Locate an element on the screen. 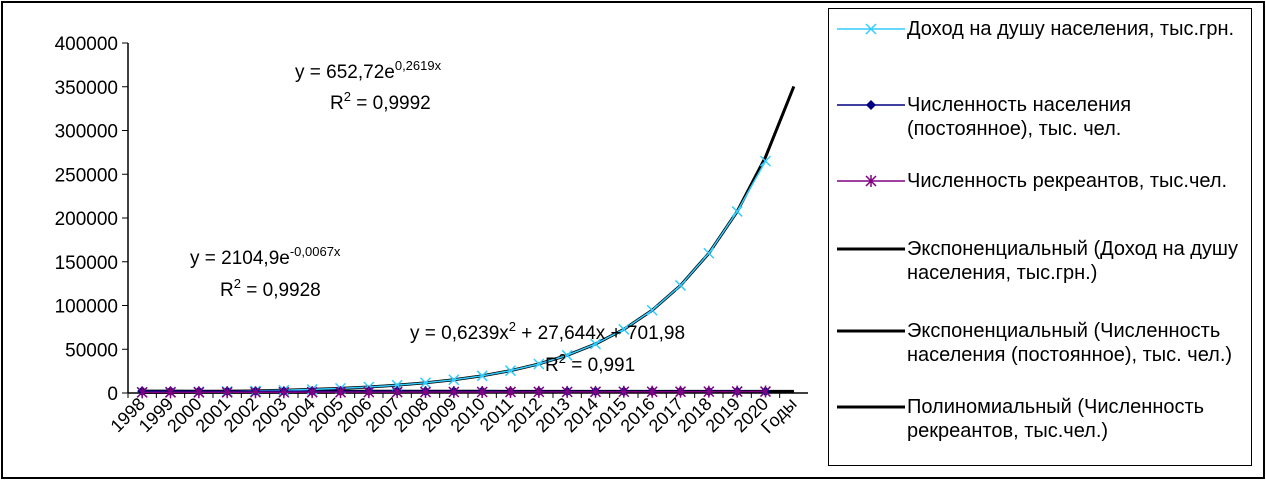  annotation-post: = 0,9992 is located at coordinates (391, 103).